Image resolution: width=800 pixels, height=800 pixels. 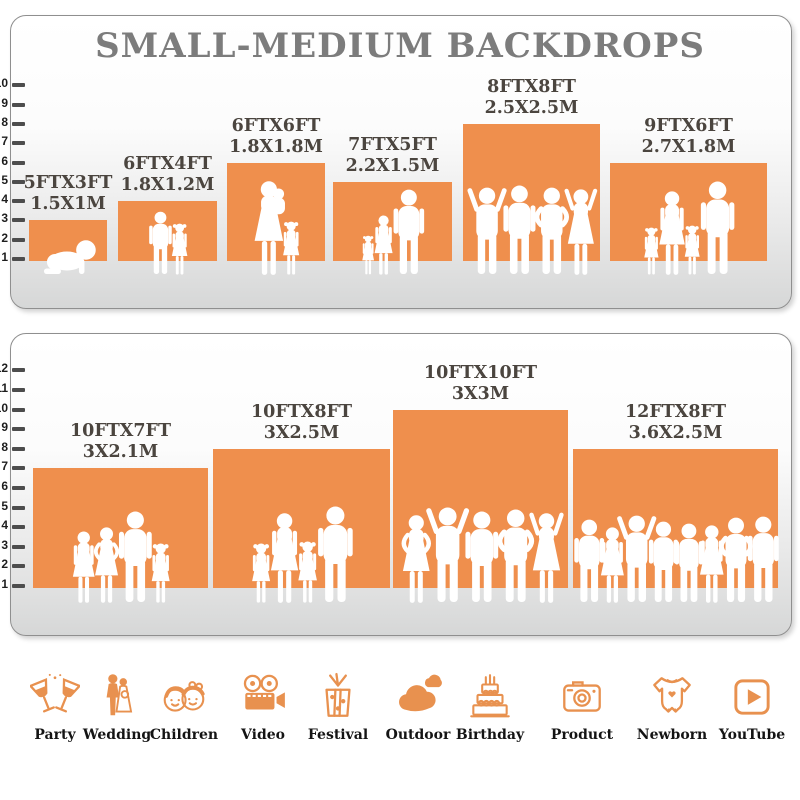 I want to click on backdrop-size-ft: 12FTX8FT, so click(x=675, y=411).